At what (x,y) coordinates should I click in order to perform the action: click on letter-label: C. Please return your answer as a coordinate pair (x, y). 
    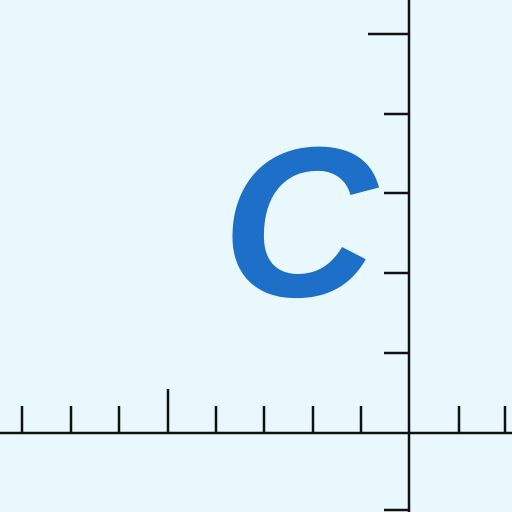
    Looking at the image, I should click on (299, 222).